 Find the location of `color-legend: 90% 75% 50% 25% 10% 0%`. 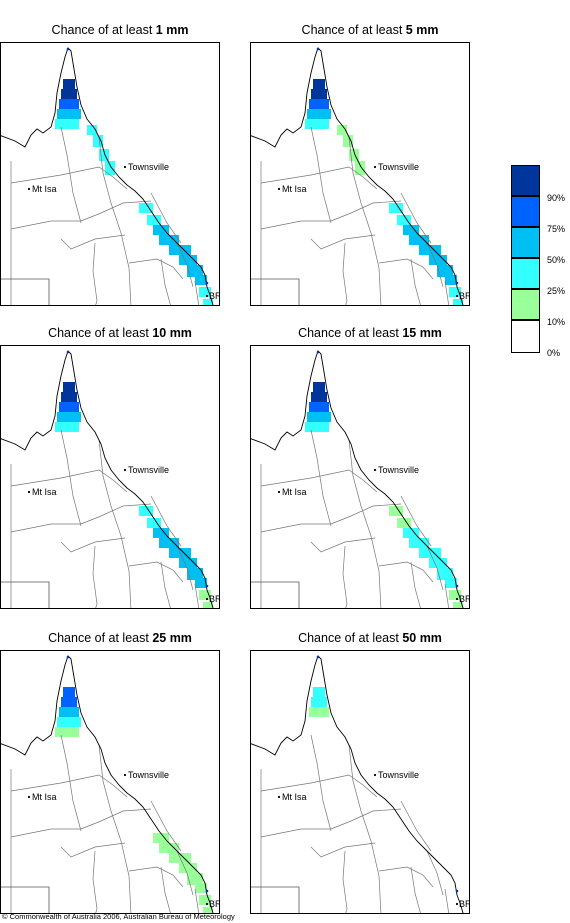

color-legend: 90% 75% 50% 25% 10% 0% is located at coordinates (540, 261).